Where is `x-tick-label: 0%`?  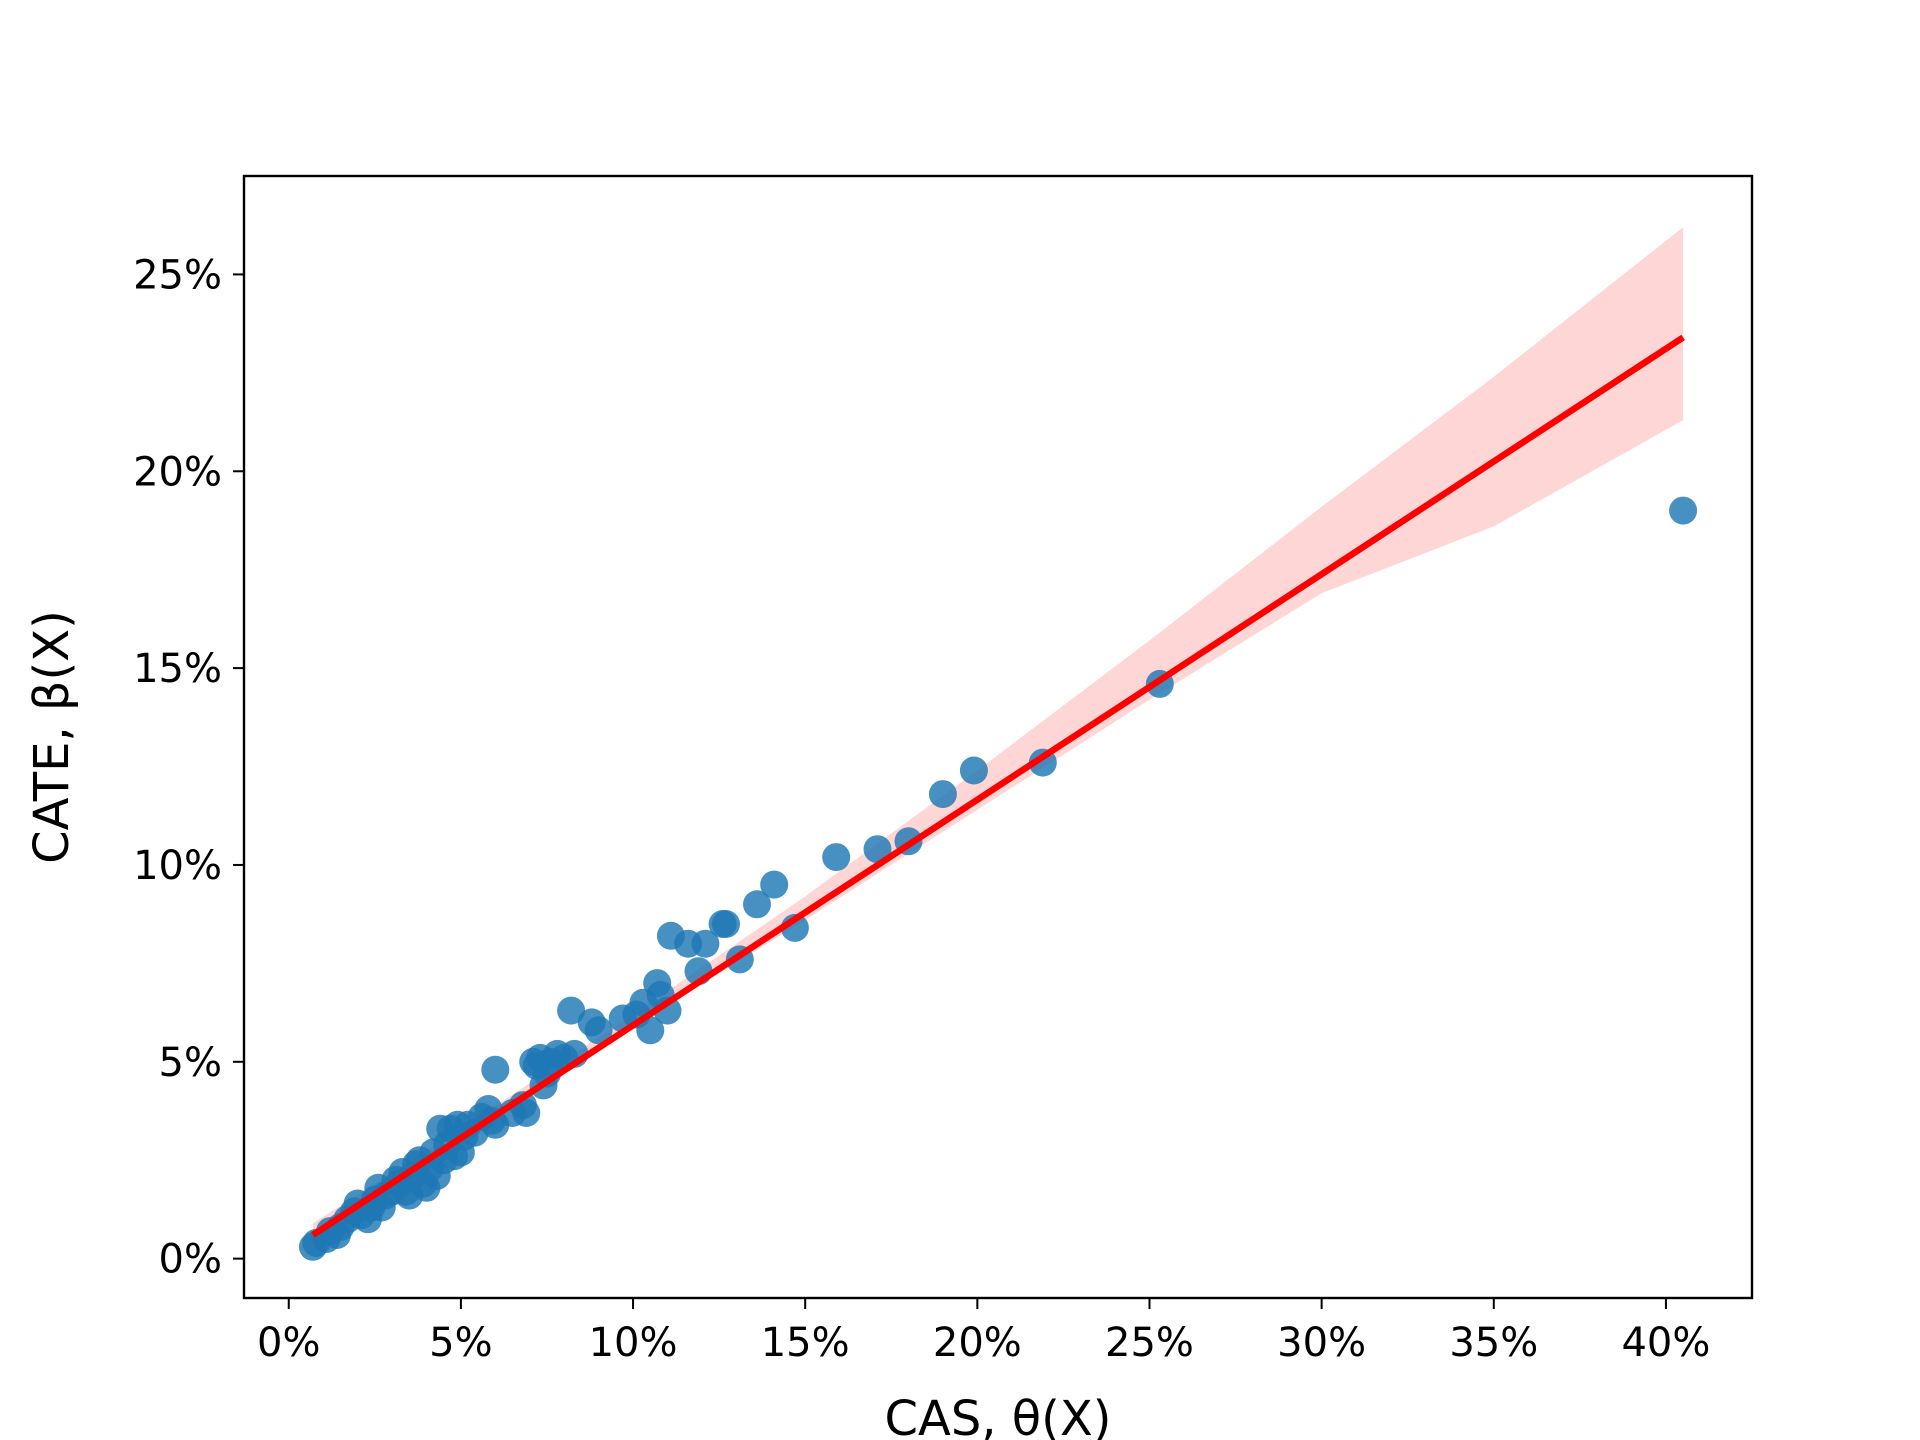
x-tick-label: 0% is located at coordinates (288, 1343).